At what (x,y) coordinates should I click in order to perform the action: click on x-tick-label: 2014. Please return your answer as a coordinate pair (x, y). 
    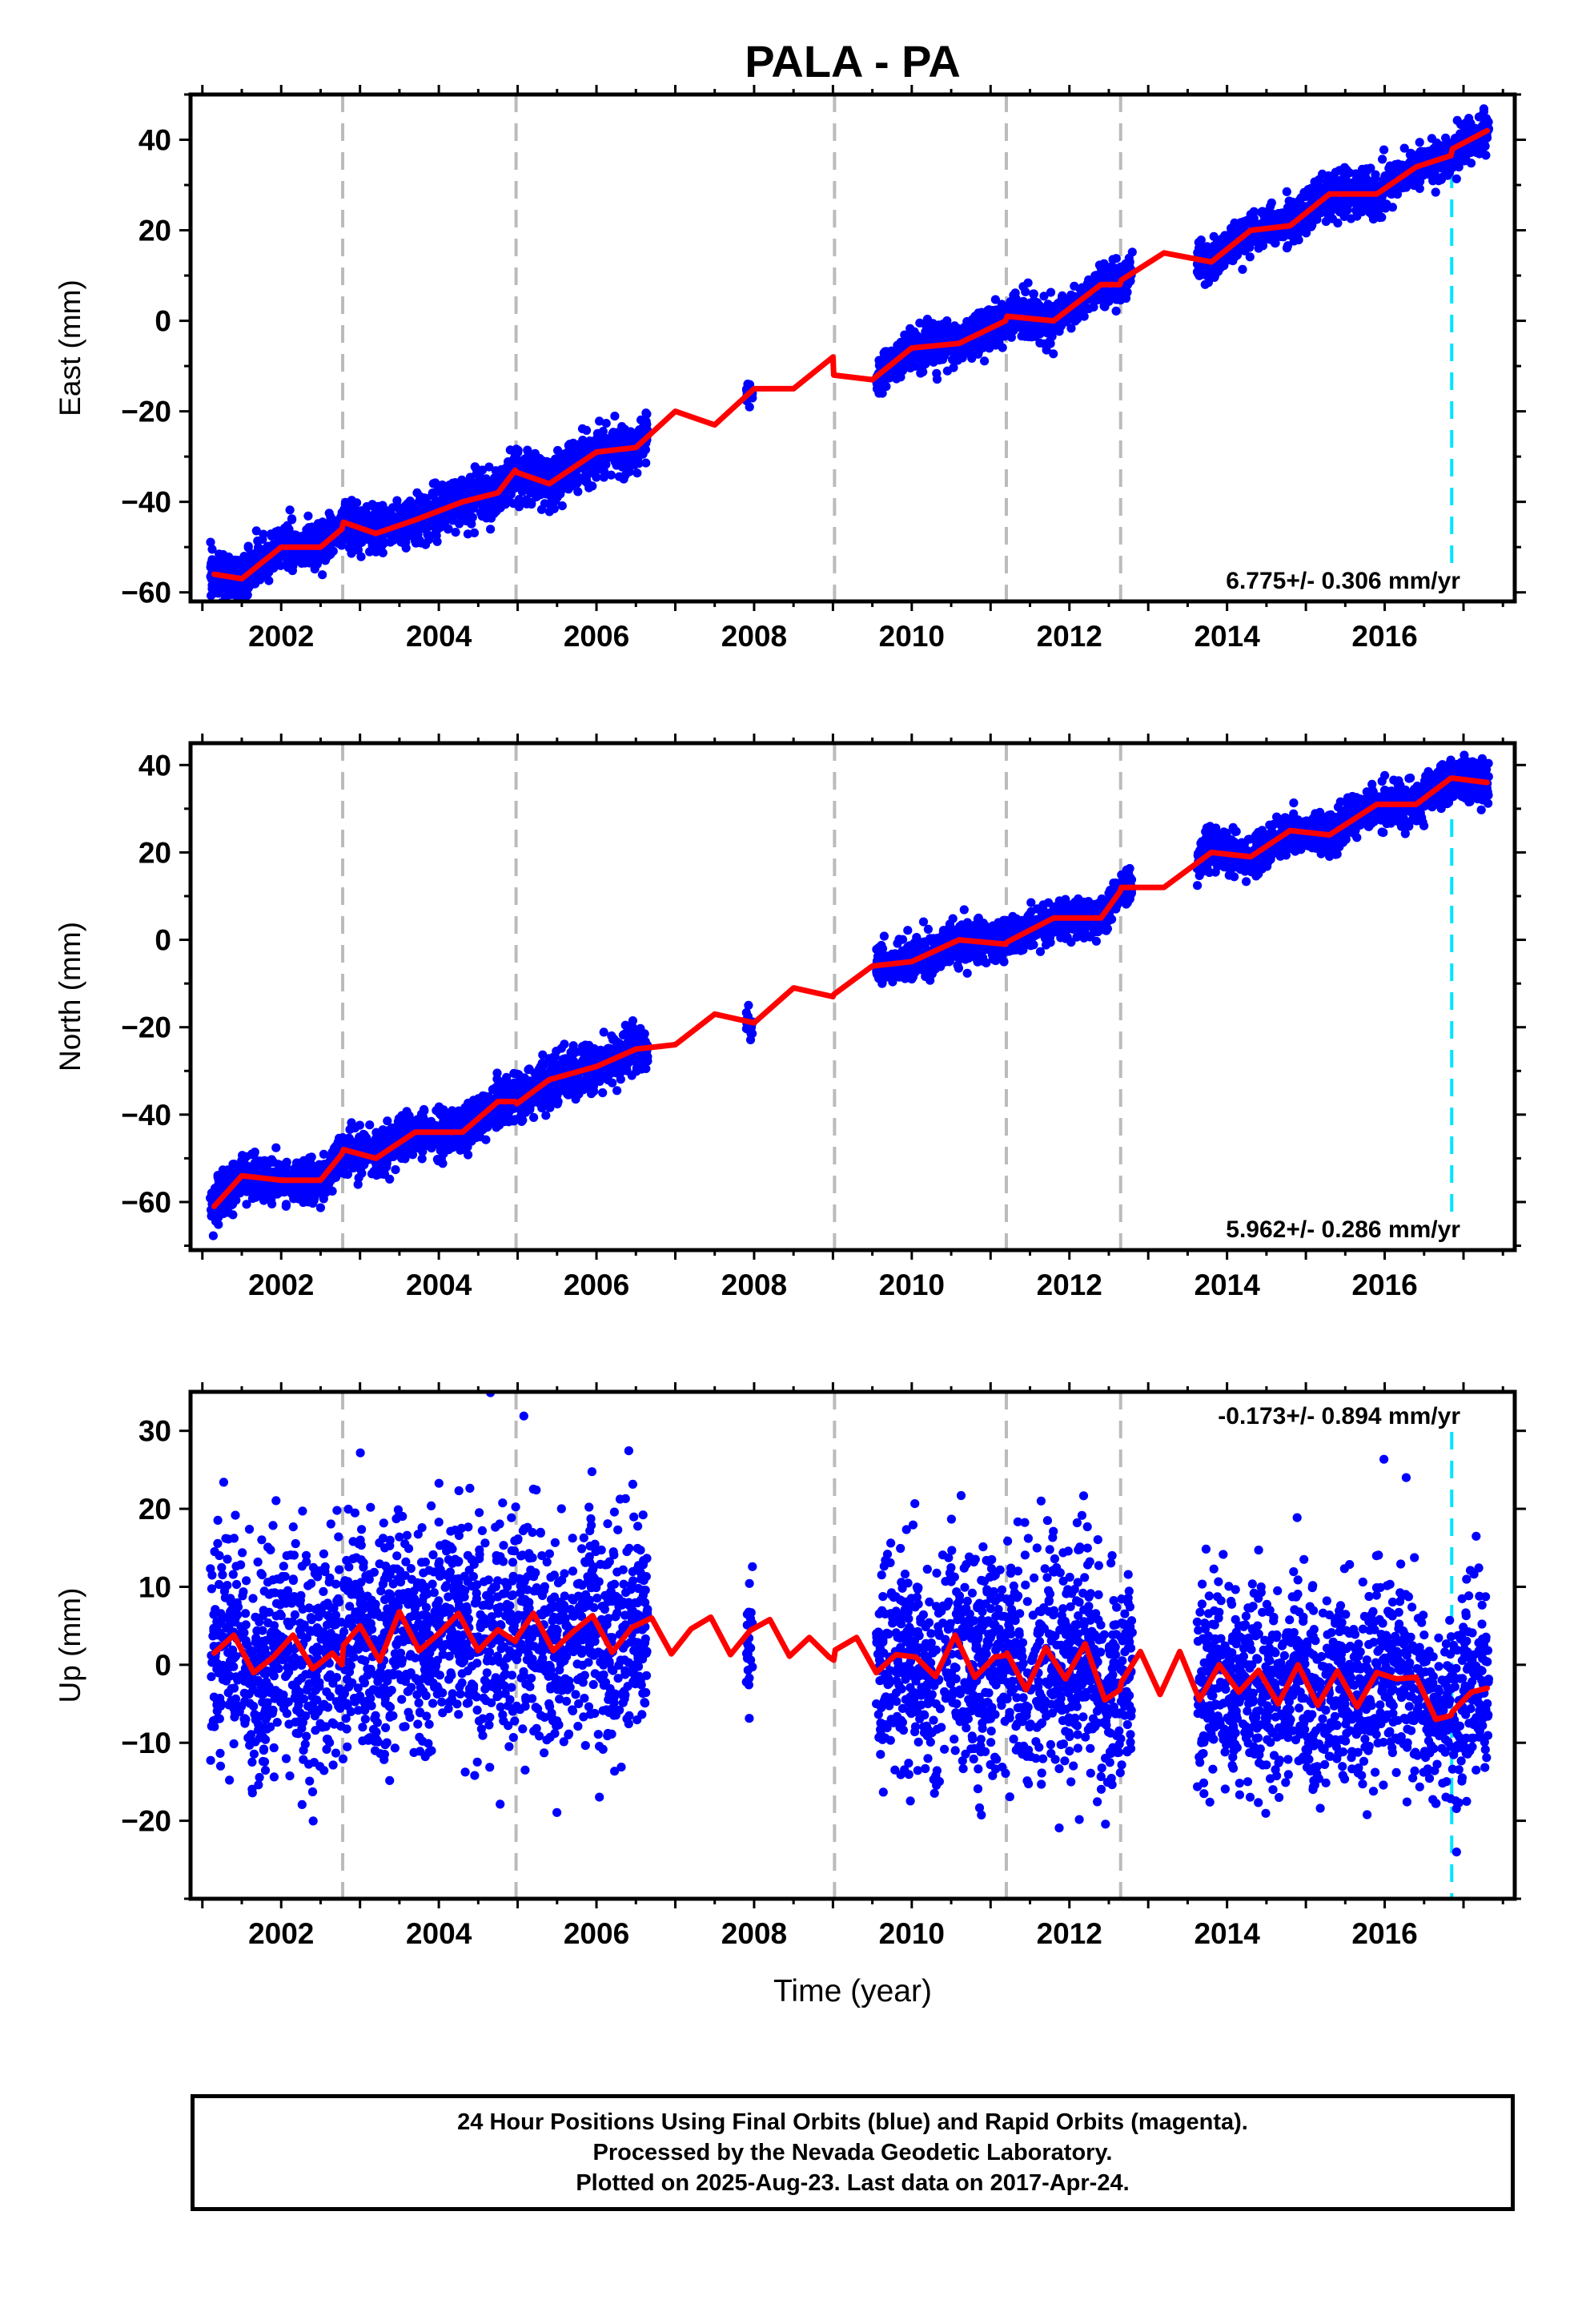
    Looking at the image, I should click on (1227, 636).